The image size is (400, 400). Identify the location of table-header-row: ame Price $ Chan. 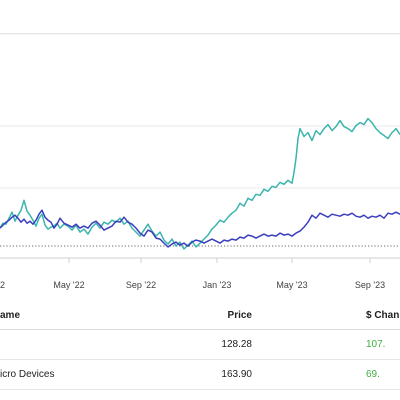
(200, 315).